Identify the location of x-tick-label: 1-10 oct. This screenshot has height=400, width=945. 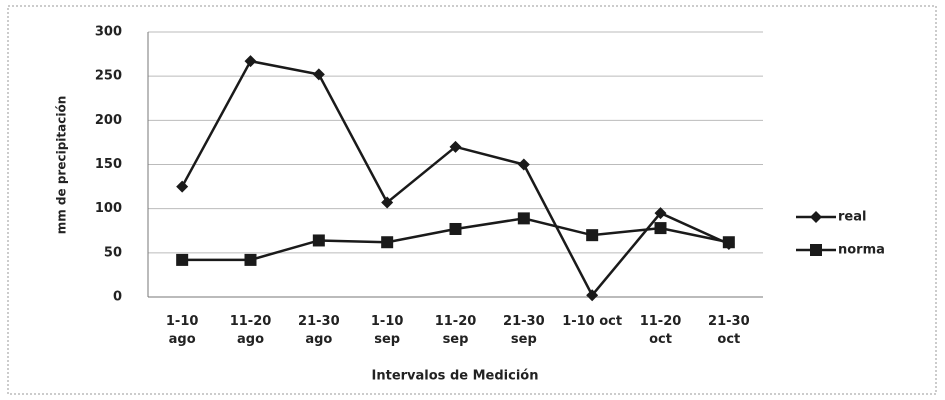
(592, 321).